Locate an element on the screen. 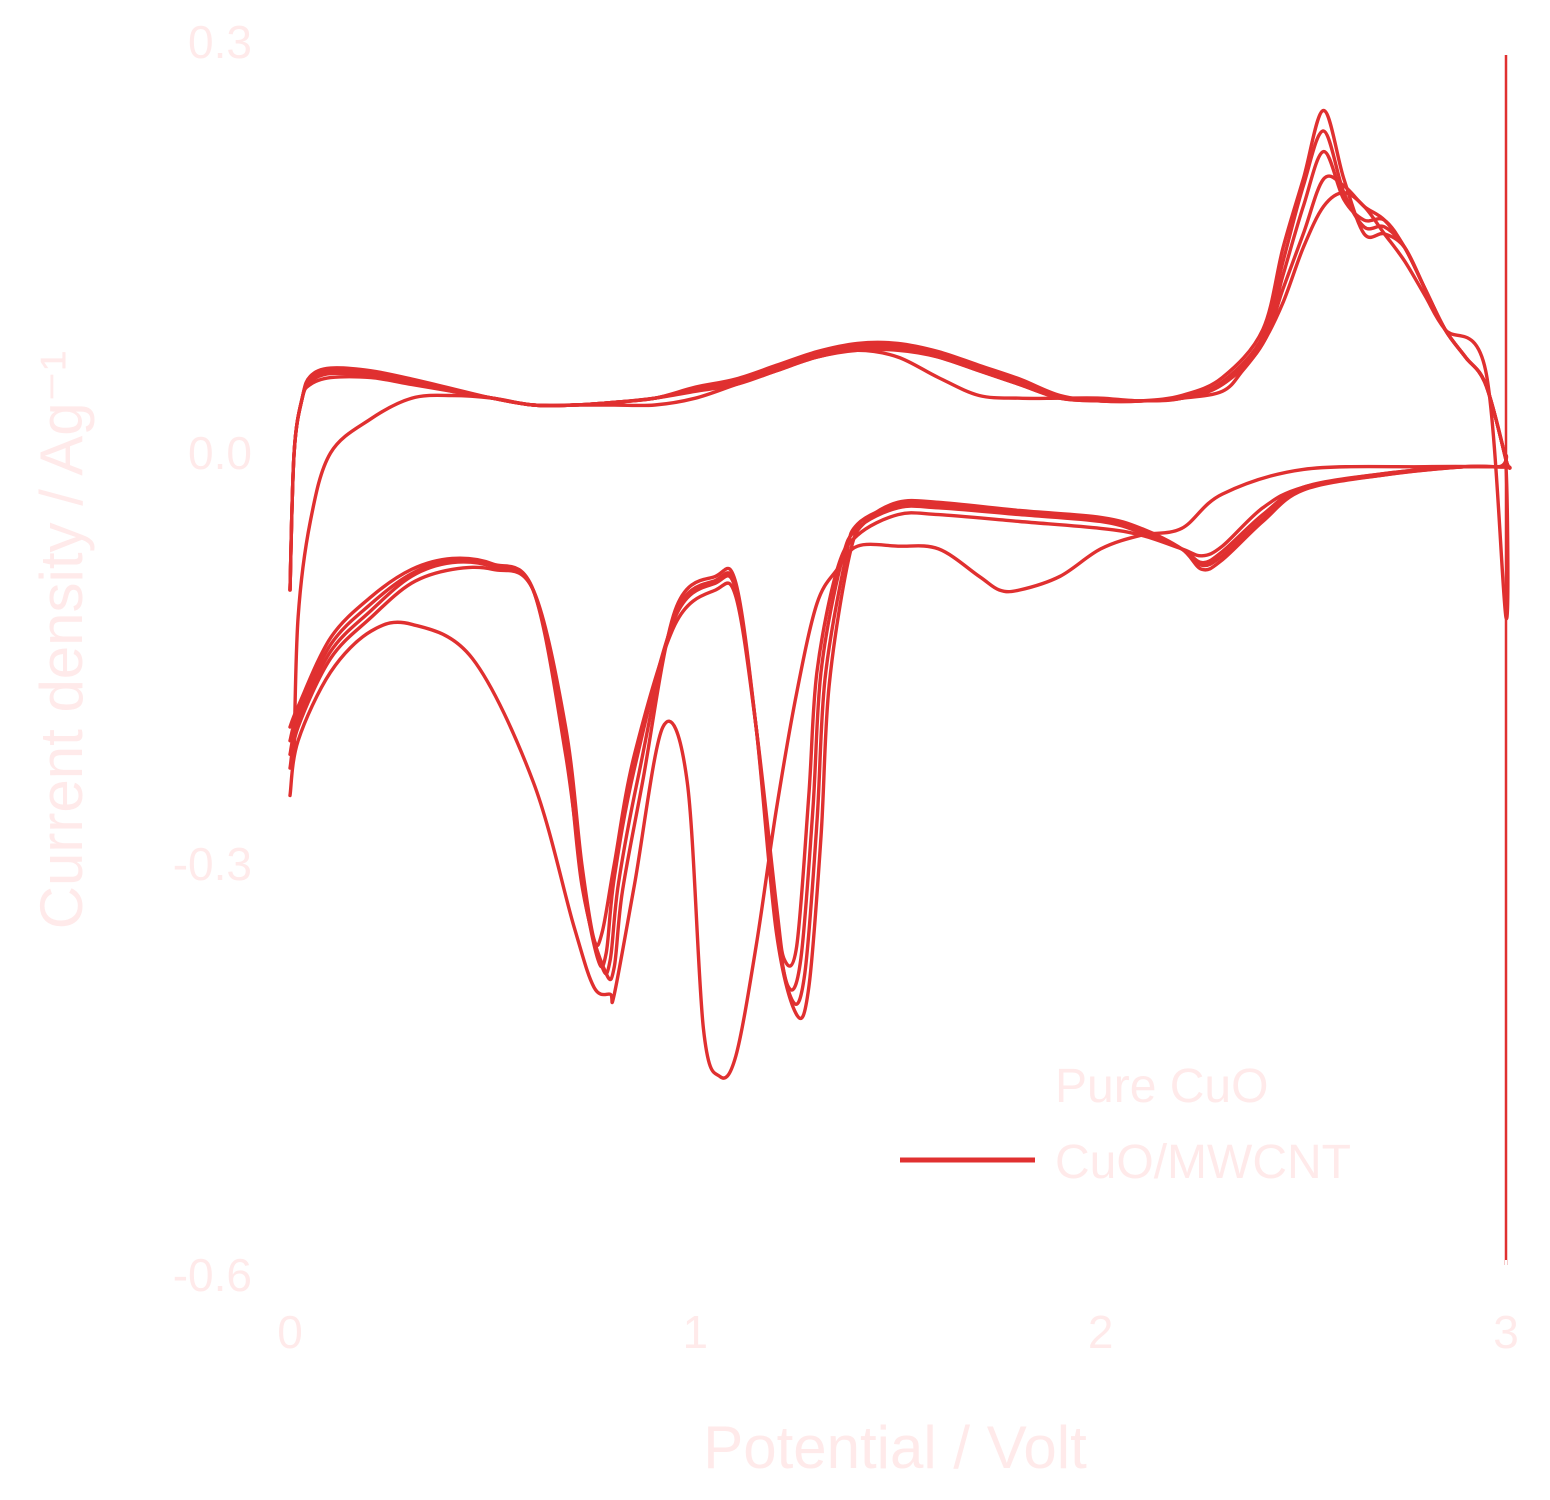 Image resolution: width=1550 pixels, height=1500 pixels. x-axis-title: Potential / Volt is located at coordinates (895, 1447).